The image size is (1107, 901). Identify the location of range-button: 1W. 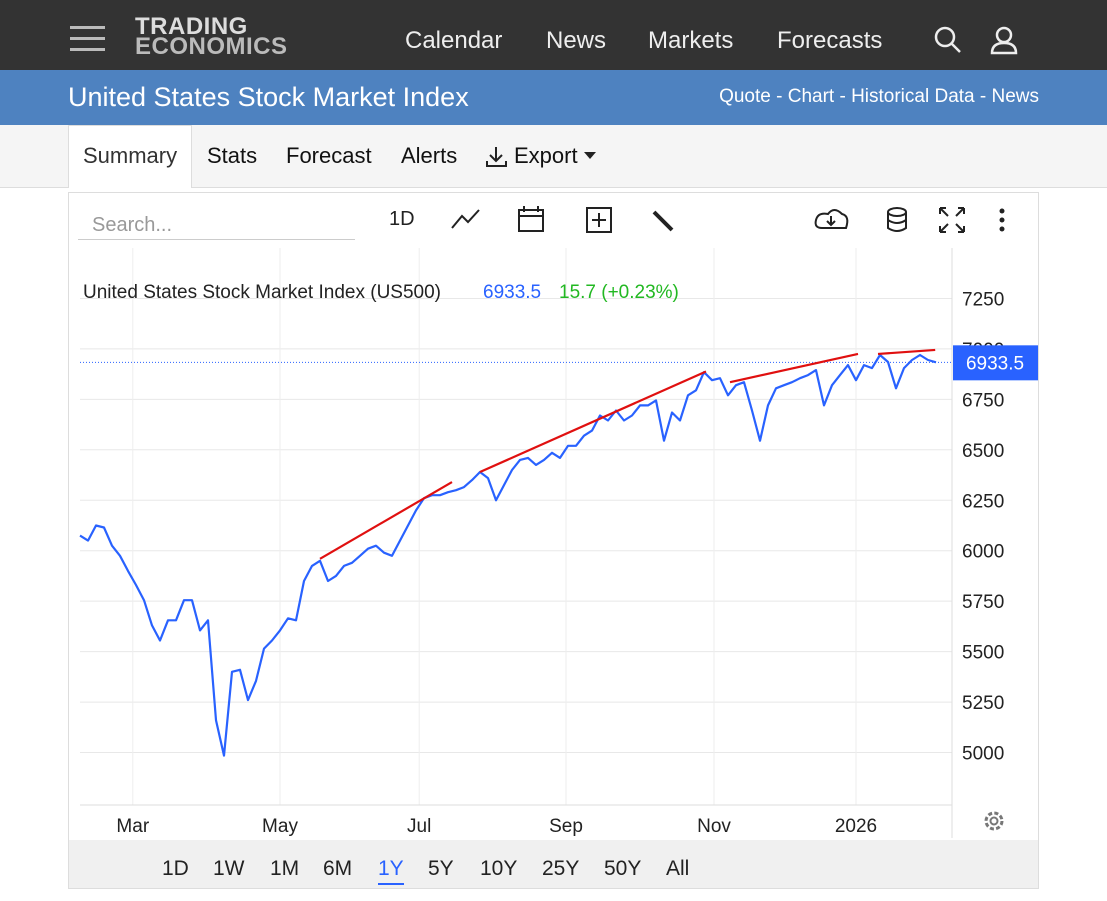
(229, 868).